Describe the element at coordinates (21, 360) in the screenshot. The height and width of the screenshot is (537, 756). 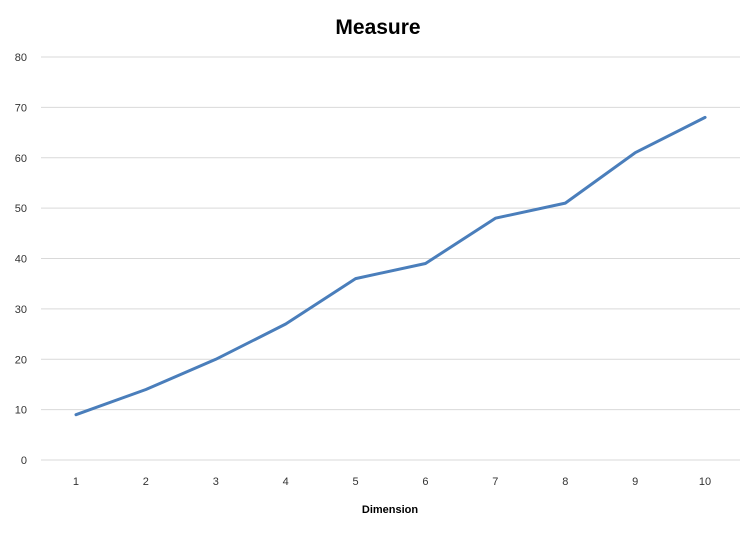
I see `y-tick-label: 20` at that location.